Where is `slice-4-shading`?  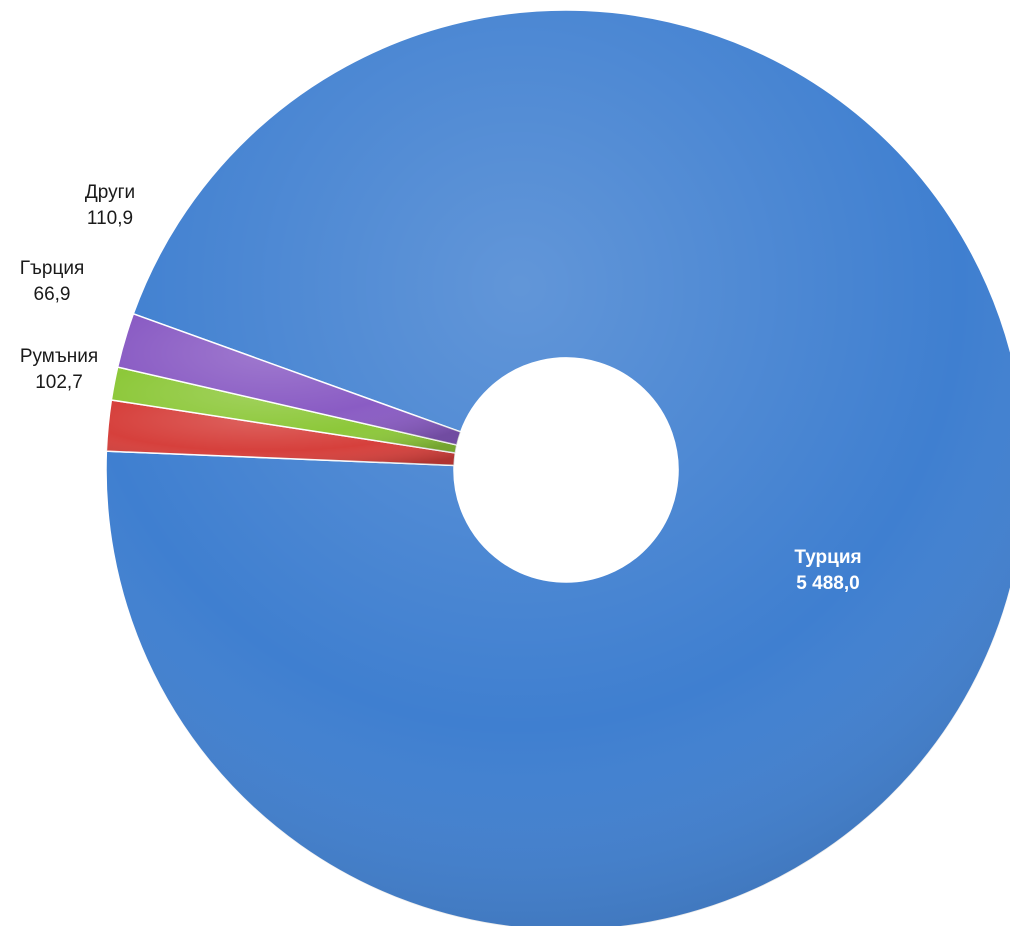
slice-4-shading is located at coordinates (289, 379).